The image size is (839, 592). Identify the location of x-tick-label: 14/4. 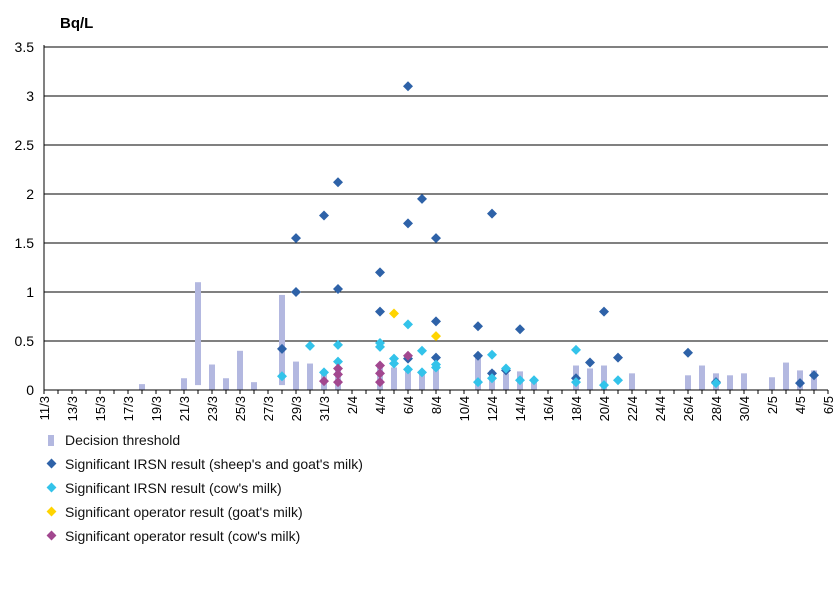
(520, 408).